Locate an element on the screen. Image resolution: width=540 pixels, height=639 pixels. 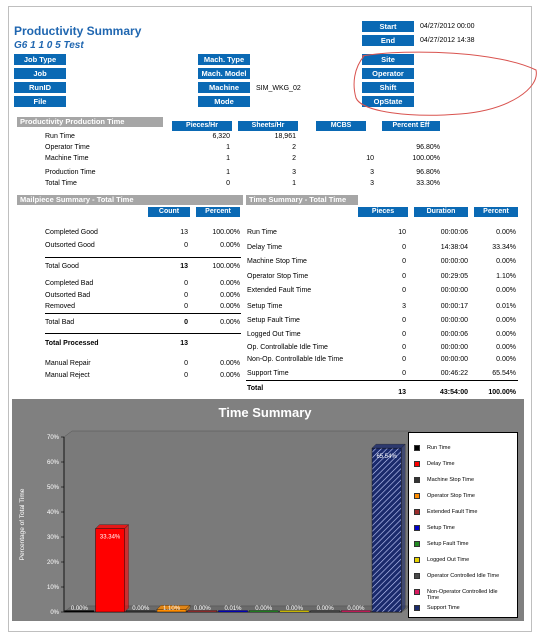
time-row-label: Logged Out Time is located at coordinates (274, 334).